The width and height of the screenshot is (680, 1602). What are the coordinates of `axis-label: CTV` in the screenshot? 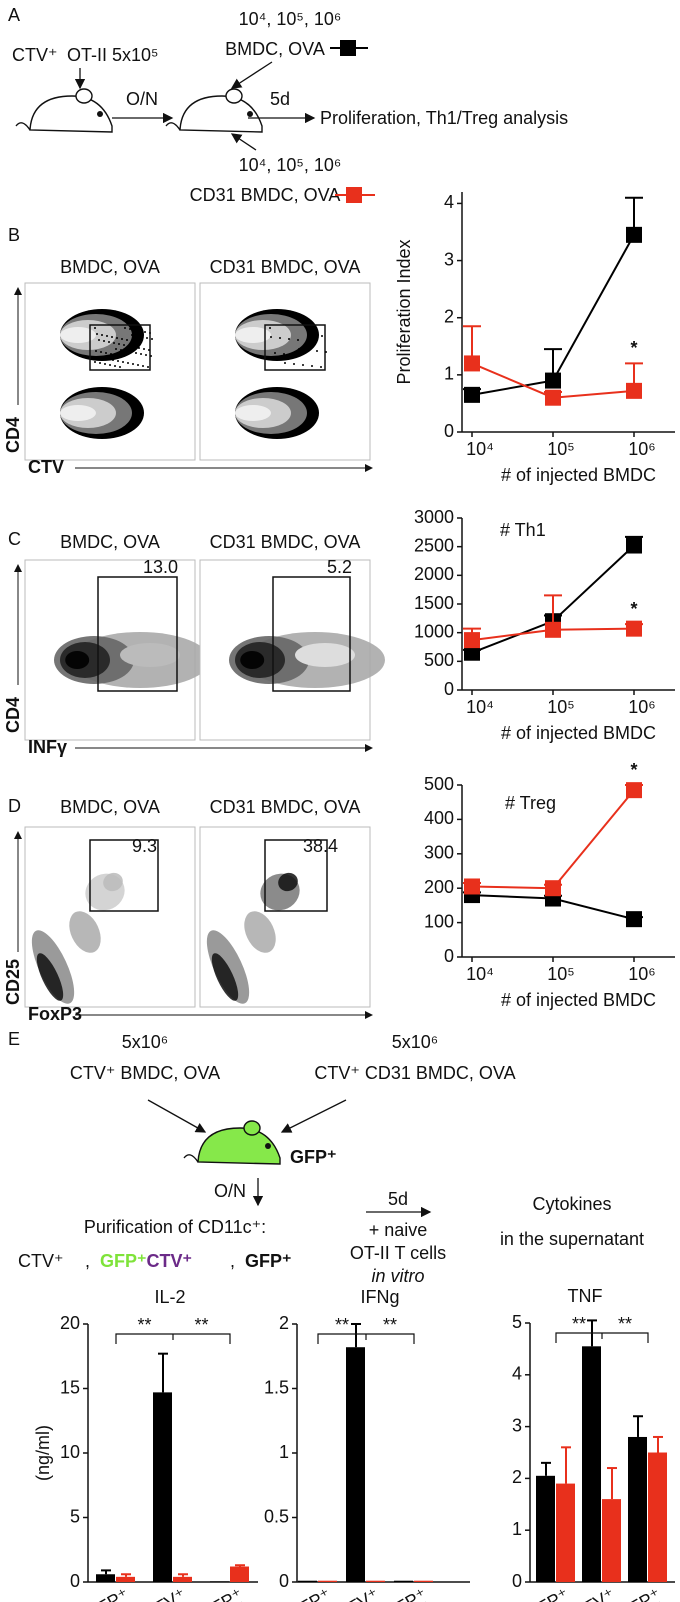 It's located at (46, 467).